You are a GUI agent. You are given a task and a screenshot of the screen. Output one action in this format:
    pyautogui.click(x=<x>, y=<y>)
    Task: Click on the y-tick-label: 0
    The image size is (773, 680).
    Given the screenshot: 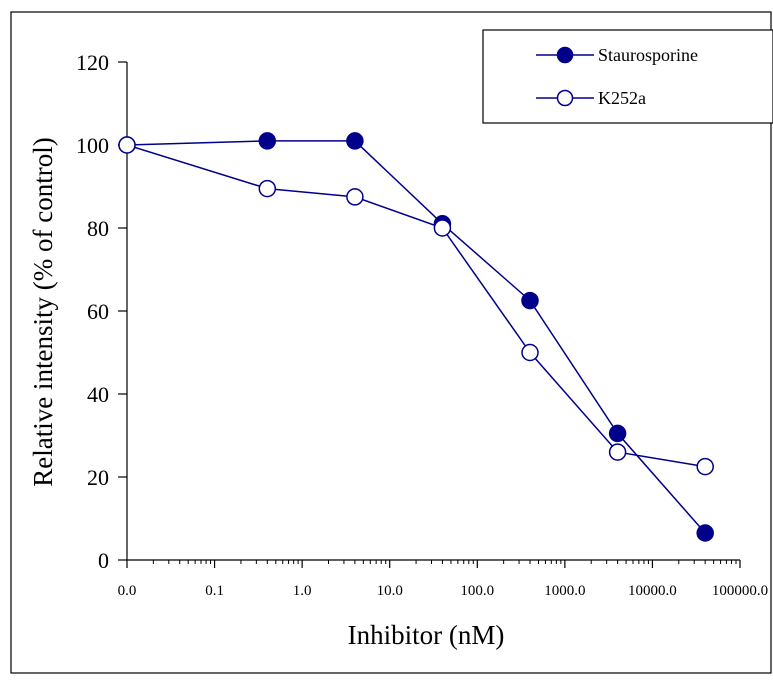 What is the action you would take?
    pyautogui.click(x=103, y=560)
    